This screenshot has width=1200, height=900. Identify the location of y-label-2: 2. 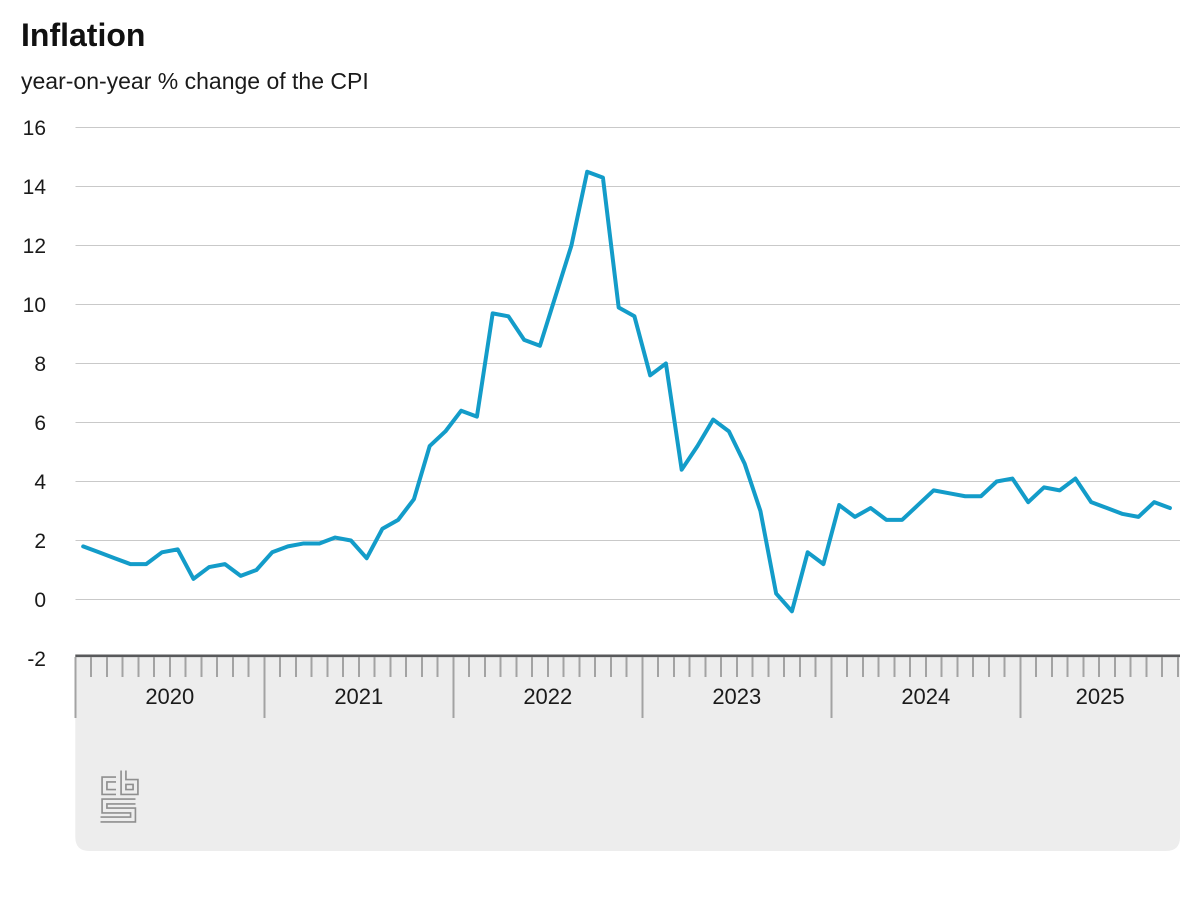
(40, 541).